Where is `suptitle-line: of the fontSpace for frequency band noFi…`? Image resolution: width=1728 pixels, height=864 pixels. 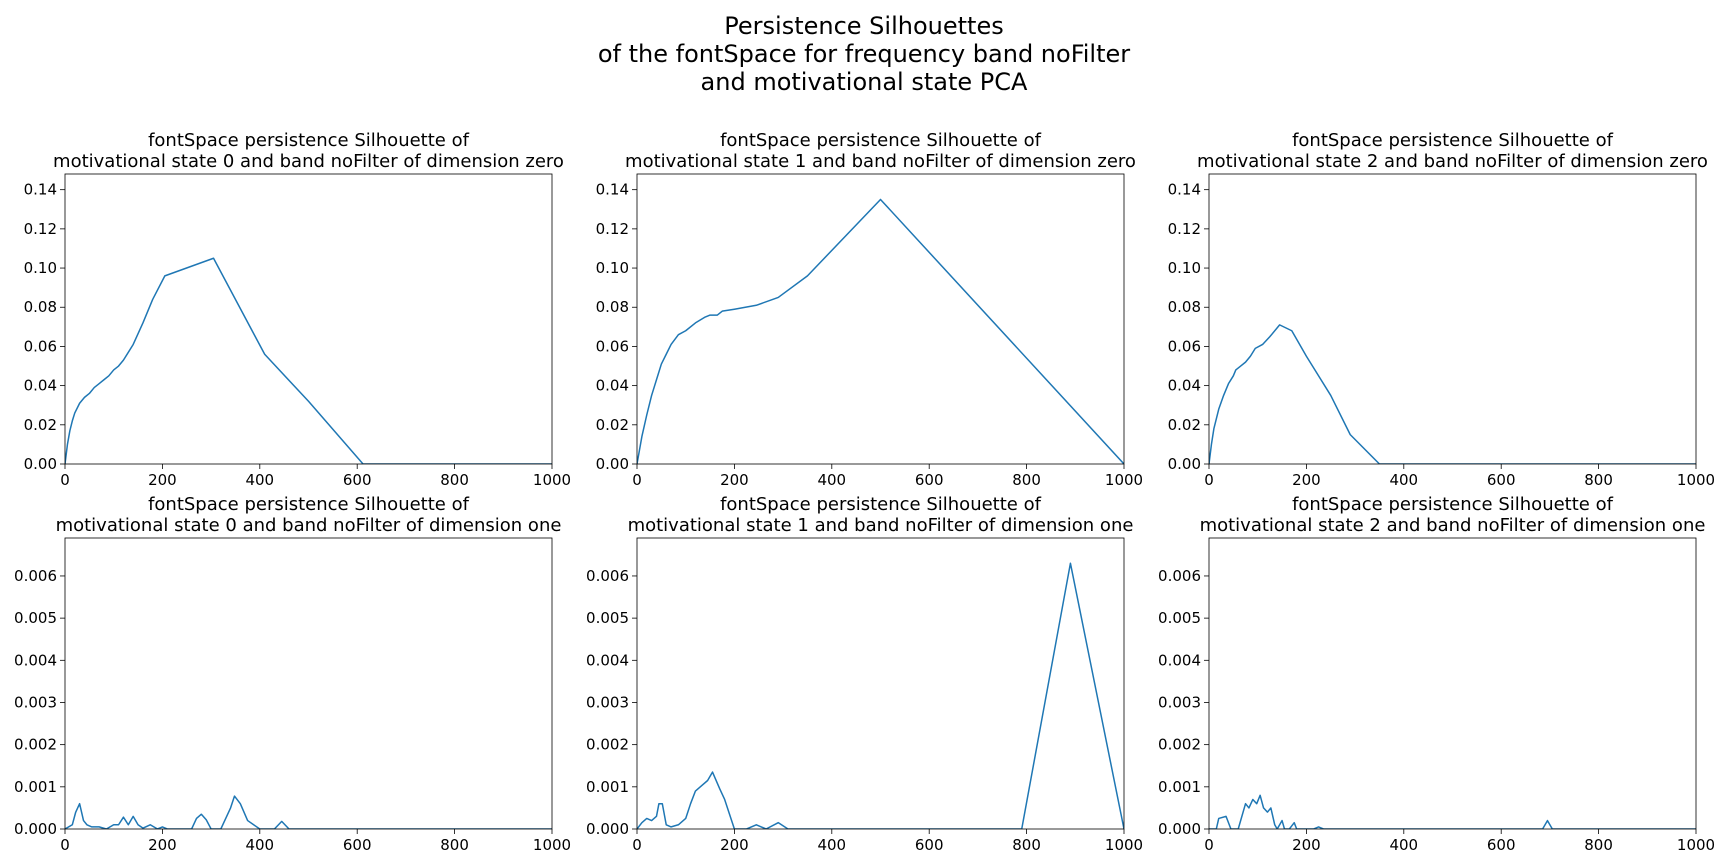
suptitle-line: of the fontSpace for frequency band noFi… is located at coordinates (864, 54).